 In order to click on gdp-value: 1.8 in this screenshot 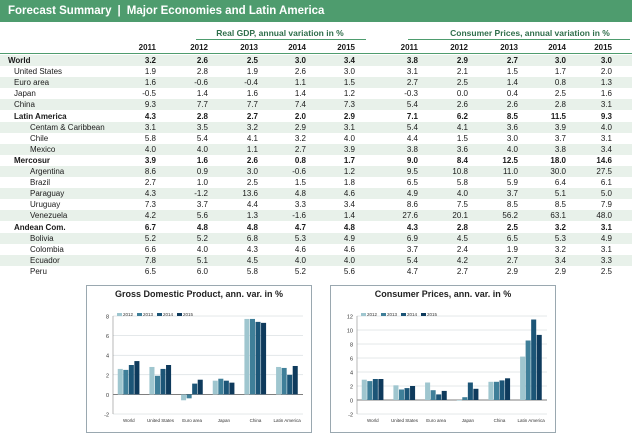, I will do `click(349, 183)`.